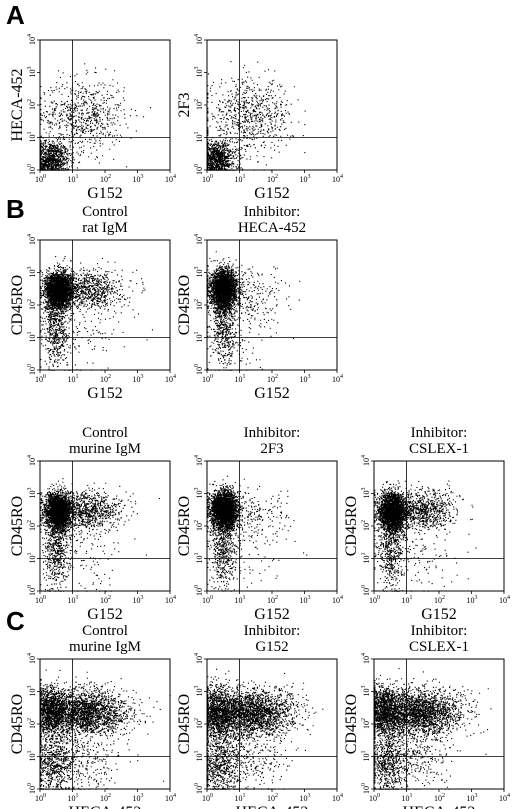 The width and height of the screenshot is (520, 809). Describe the element at coordinates (105, 449) in the screenshot. I see `plot-title-line: murine IgM` at that location.